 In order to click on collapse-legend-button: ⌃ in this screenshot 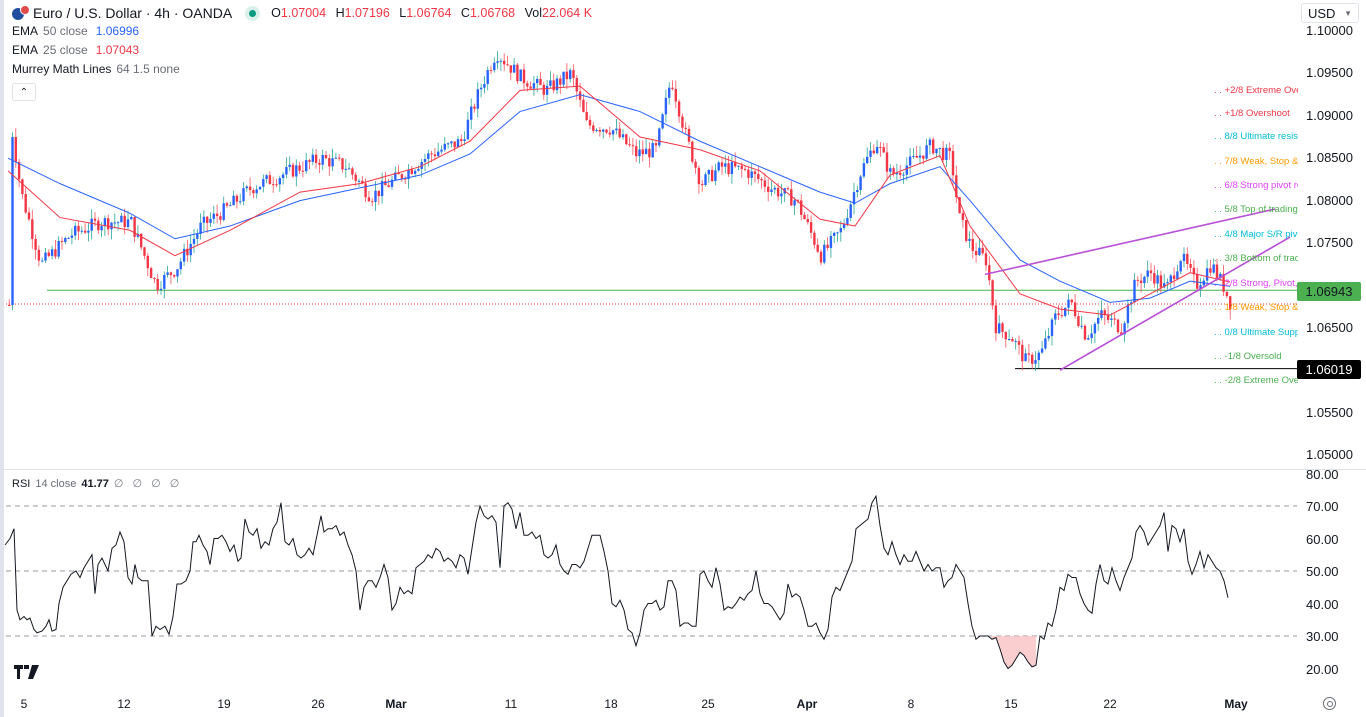, I will do `click(24, 92)`.